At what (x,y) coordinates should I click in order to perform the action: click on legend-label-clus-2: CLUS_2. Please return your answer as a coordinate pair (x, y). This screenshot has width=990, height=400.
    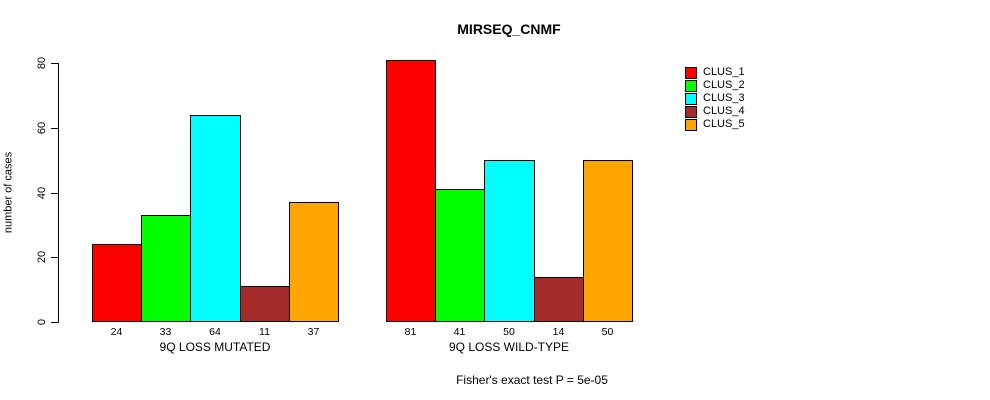
    Looking at the image, I should click on (724, 85).